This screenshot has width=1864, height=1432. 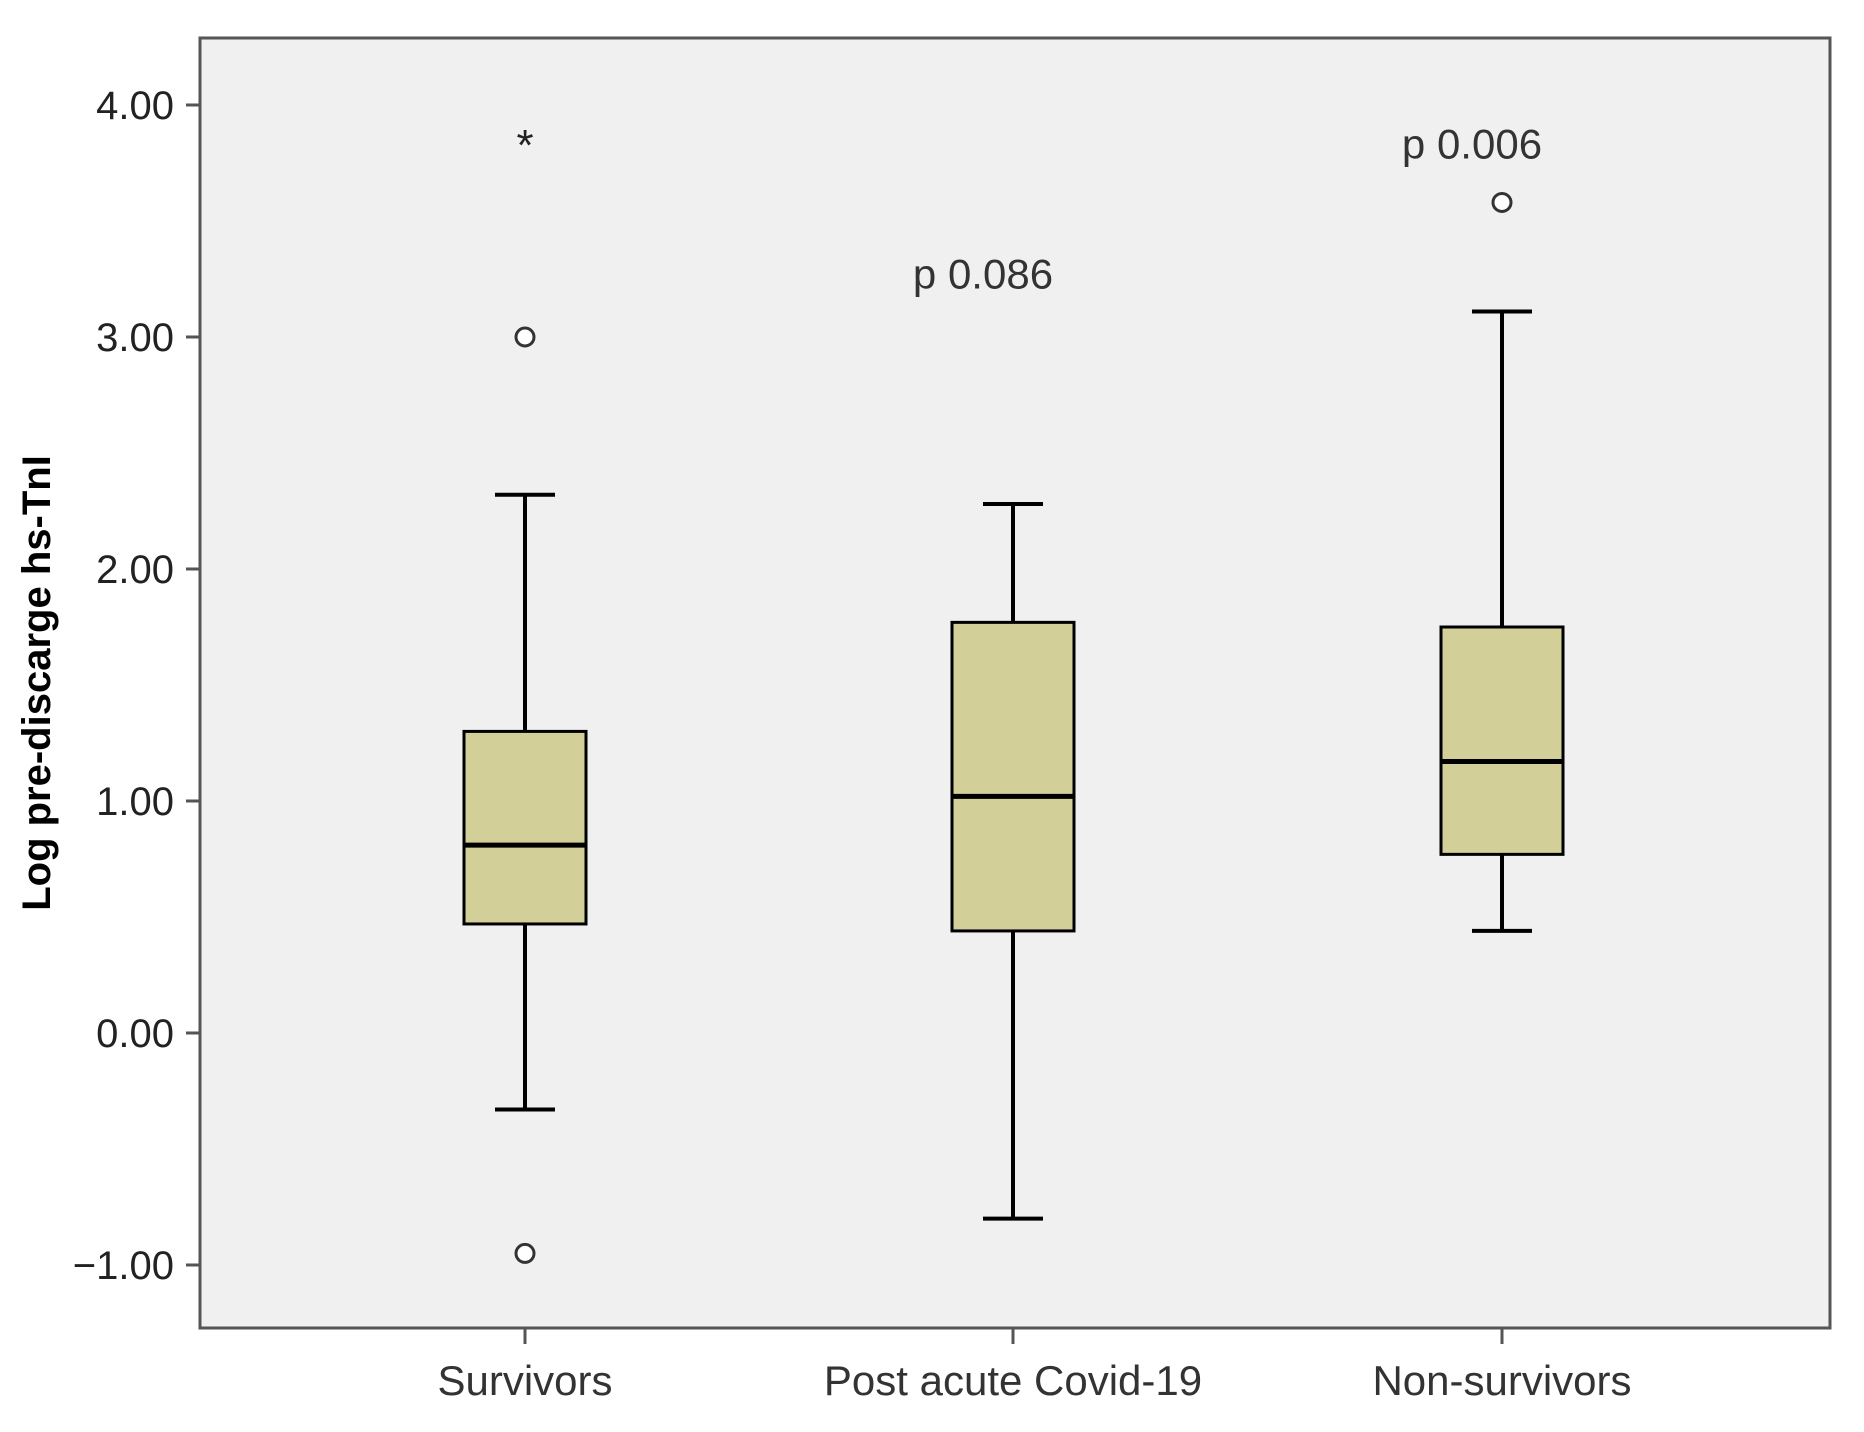 I want to click on y-tick-label: 1.00, so click(x=135, y=802).